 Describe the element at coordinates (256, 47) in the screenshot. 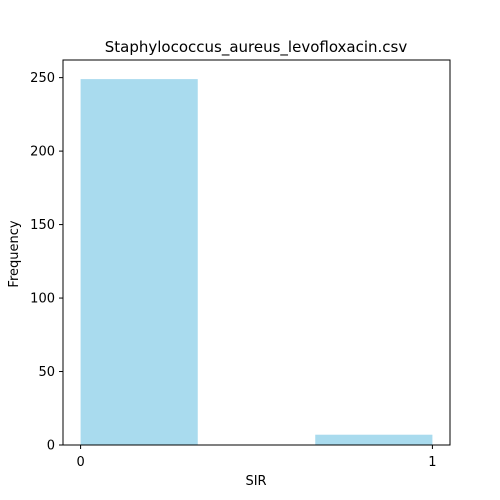

I see `chart-title: Staphylococcus_aureus_levofloxacin.csv` at that location.